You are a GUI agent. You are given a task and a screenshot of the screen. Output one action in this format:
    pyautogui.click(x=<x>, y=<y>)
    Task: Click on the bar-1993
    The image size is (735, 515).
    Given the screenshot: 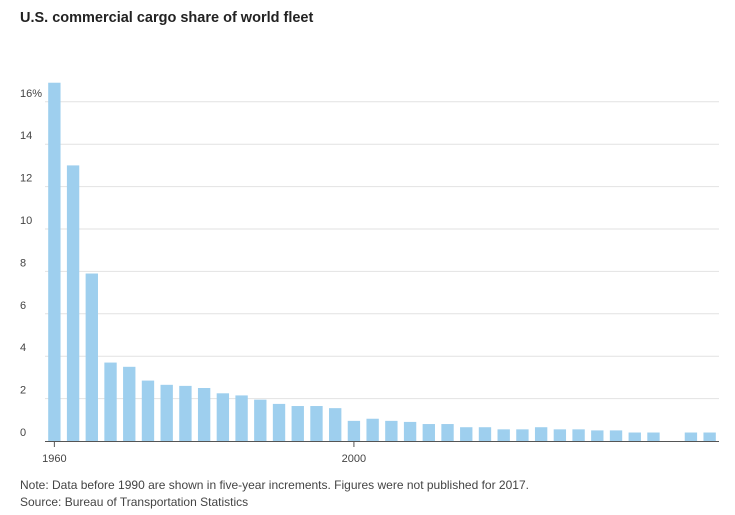 What is the action you would take?
    pyautogui.click(x=223, y=417)
    